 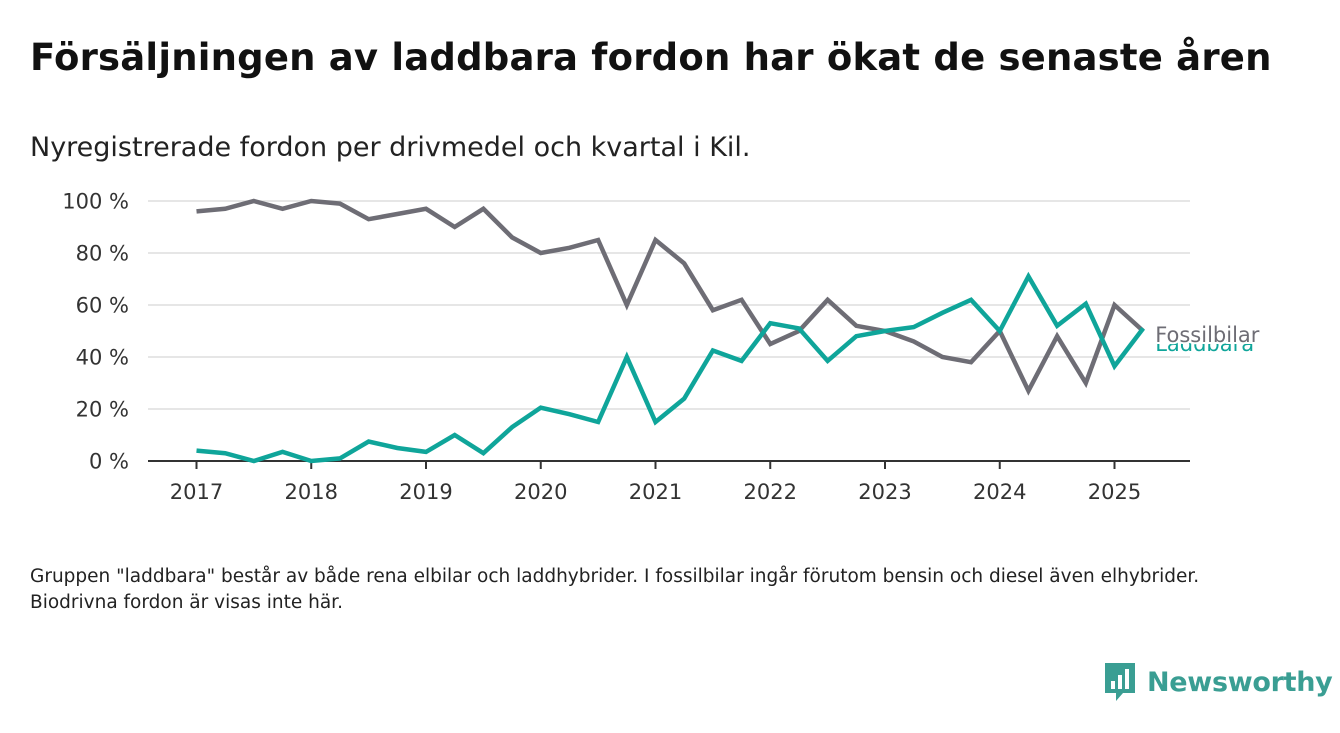 What do you see at coordinates (655, 492) in the screenshot?
I see `x-tick-label: 2021` at bounding box center [655, 492].